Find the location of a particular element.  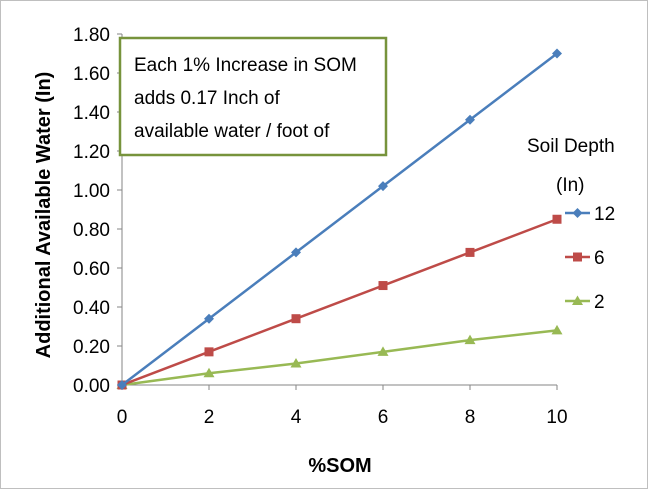

legend-item-2: 2 is located at coordinates (585, 302).